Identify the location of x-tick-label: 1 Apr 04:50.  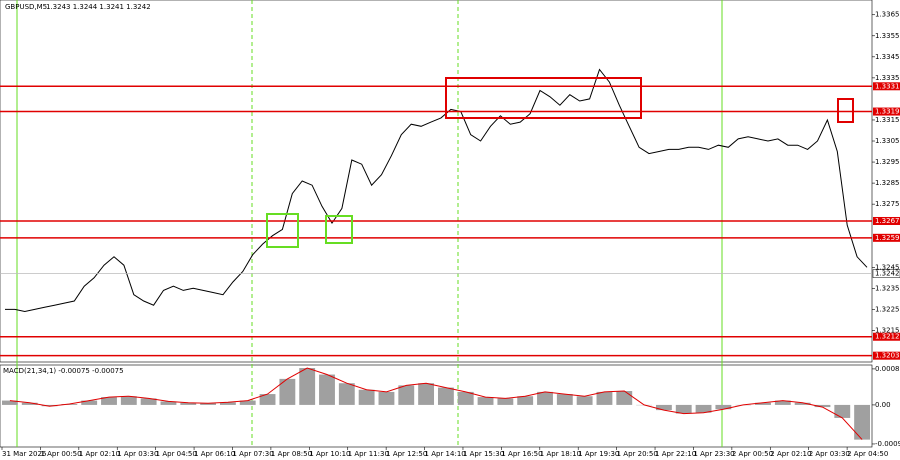
(176, 454).